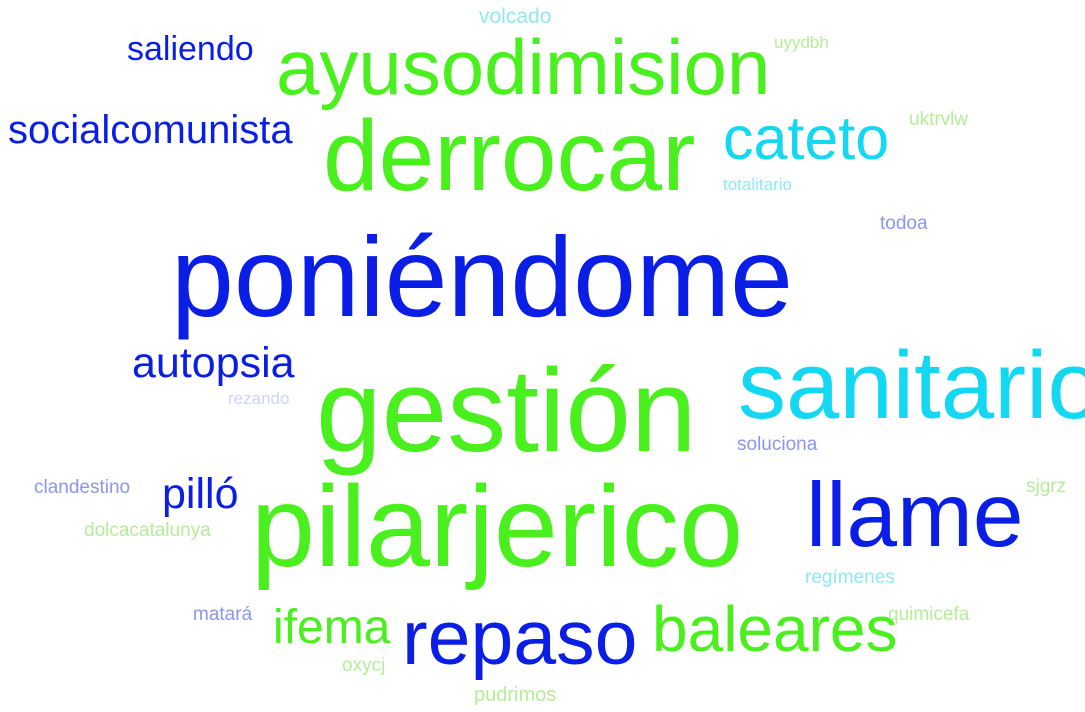  What do you see at coordinates (82, 487) in the screenshot?
I see `word: clandestino` at bounding box center [82, 487].